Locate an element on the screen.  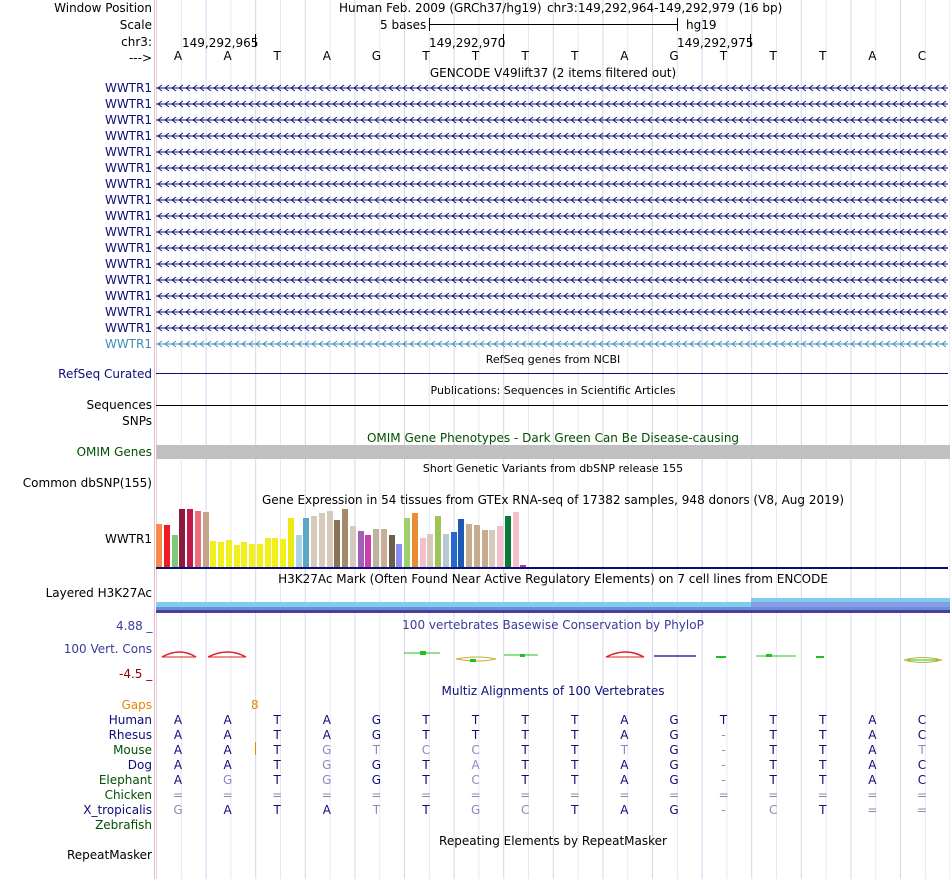
gtex-label: WWTR1 is located at coordinates (128, 539).